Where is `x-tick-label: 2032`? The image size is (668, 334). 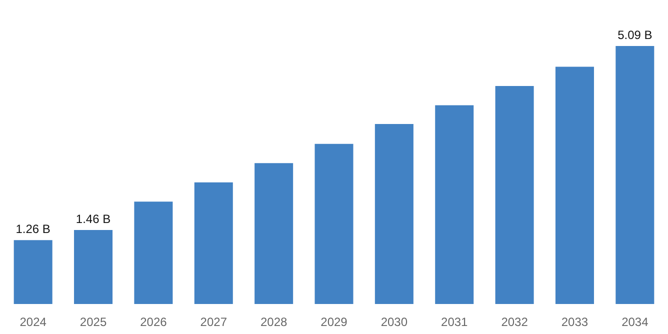
x-tick-label: 2032 is located at coordinates (514, 322).